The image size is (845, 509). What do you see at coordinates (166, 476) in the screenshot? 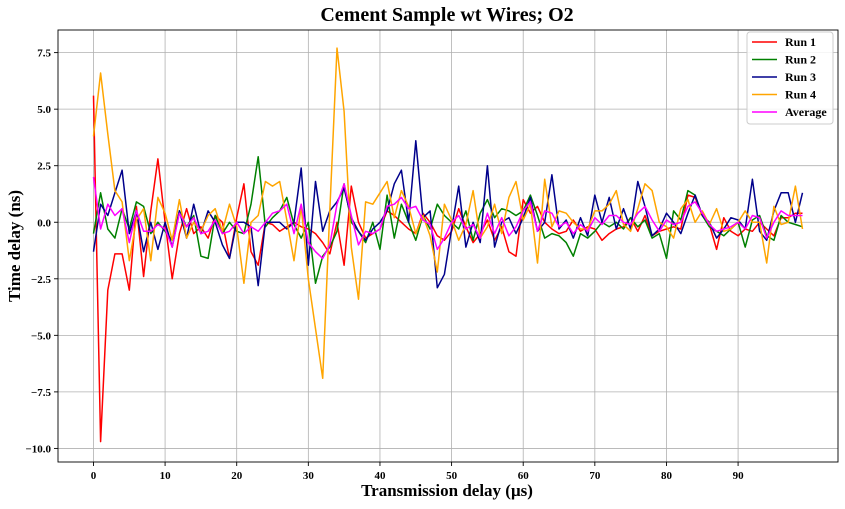
I see `x-tick-label: 10` at bounding box center [166, 476].